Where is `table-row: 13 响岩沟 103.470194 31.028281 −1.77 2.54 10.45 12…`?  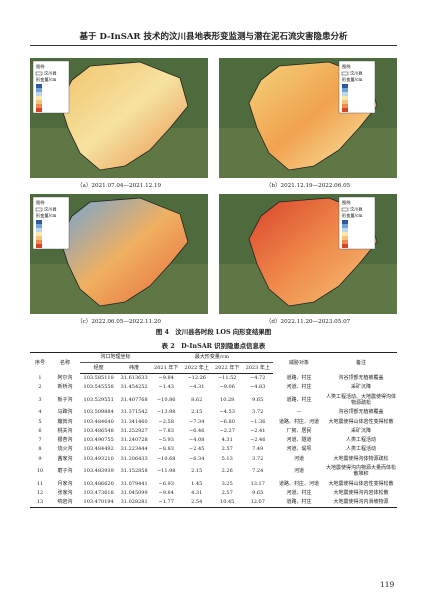 table-row: 13 响岩沟 103.470194 31.028281 −1.77 2.54 10.45 12… is located at coordinates (213, 503).